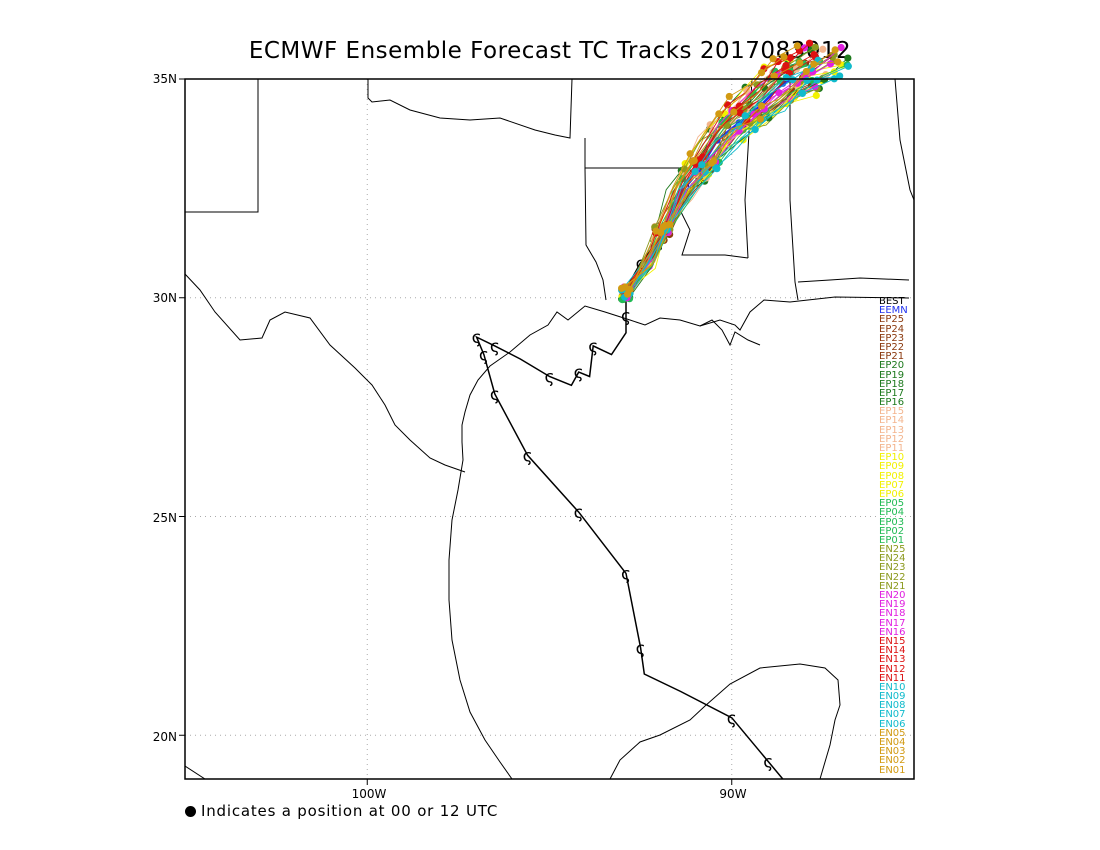 This screenshot has height=850, width=1100. Describe the element at coordinates (892, 393) in the screenshot. I see `legend-entry: EP17` at that location.